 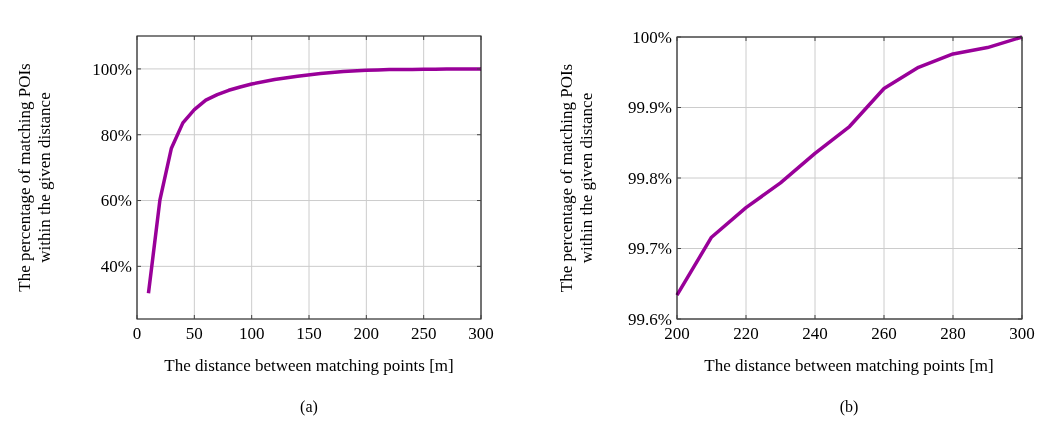 What do you see at coordinates (650, 249) in the screenshot?
I see `y-tick-label: 99.7%` at bounding box center [650, 249].